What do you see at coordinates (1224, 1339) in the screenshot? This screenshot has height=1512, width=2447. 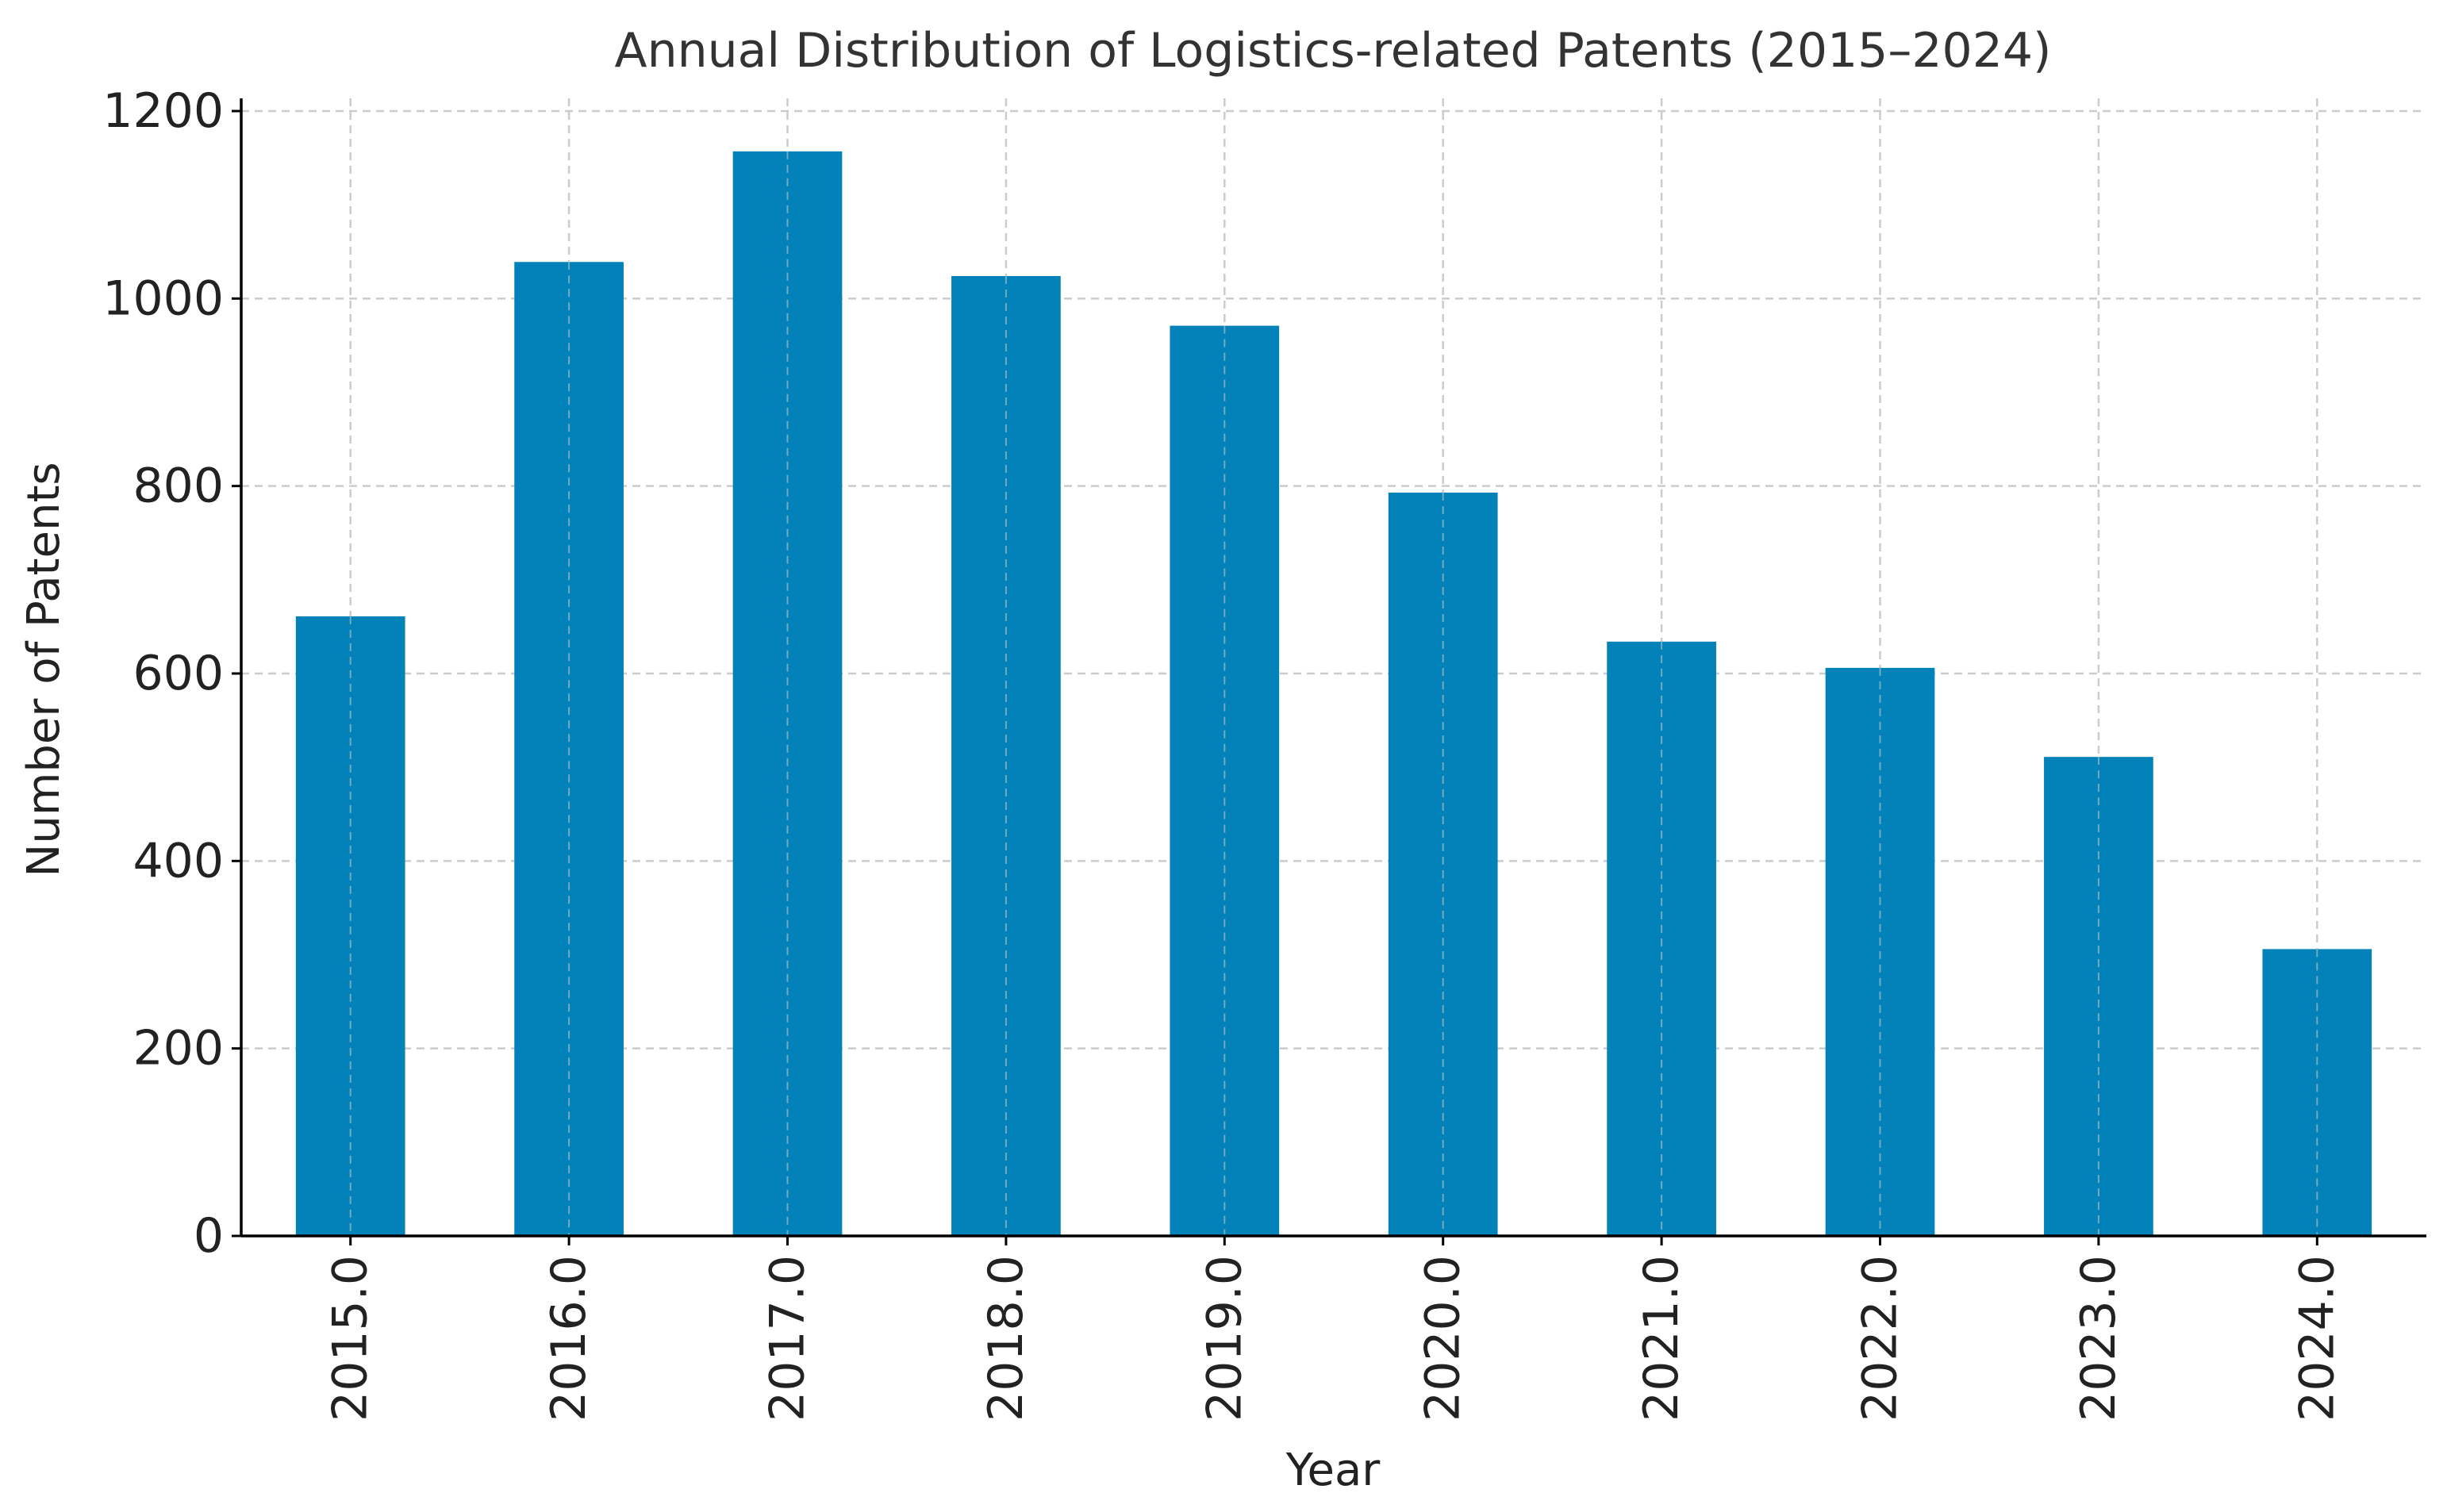 I see `x-tick-label: 2019.0` at bounding box center [1224, 1339].